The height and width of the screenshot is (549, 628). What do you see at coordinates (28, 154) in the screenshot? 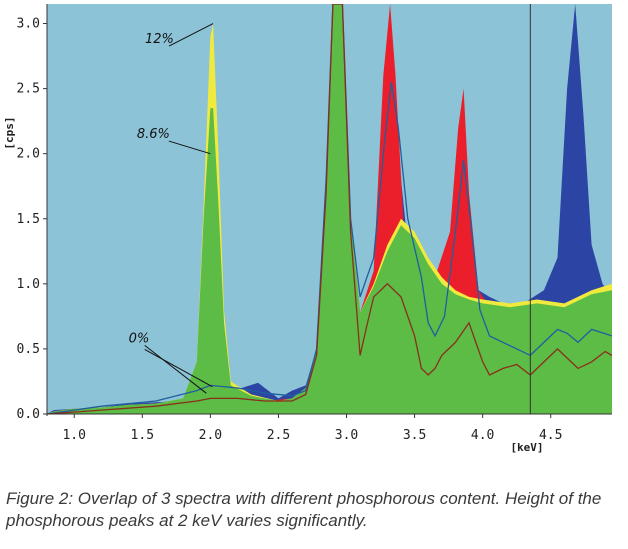
I see `y-tick-label: 2.0` at bounding box center [28, 154].